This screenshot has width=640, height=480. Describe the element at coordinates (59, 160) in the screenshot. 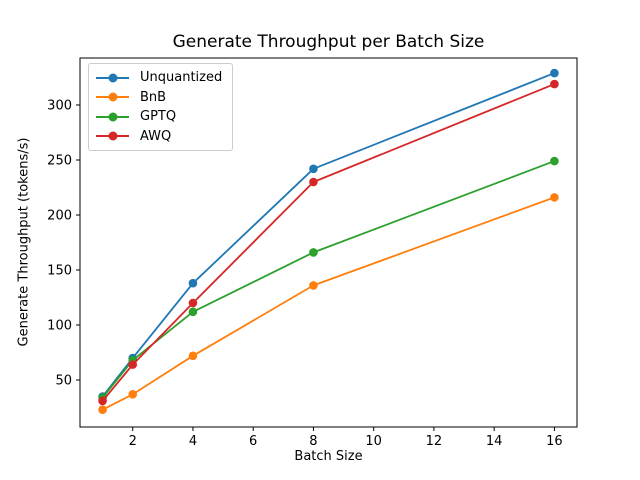

I see `y-tick-label: 250` at that location.